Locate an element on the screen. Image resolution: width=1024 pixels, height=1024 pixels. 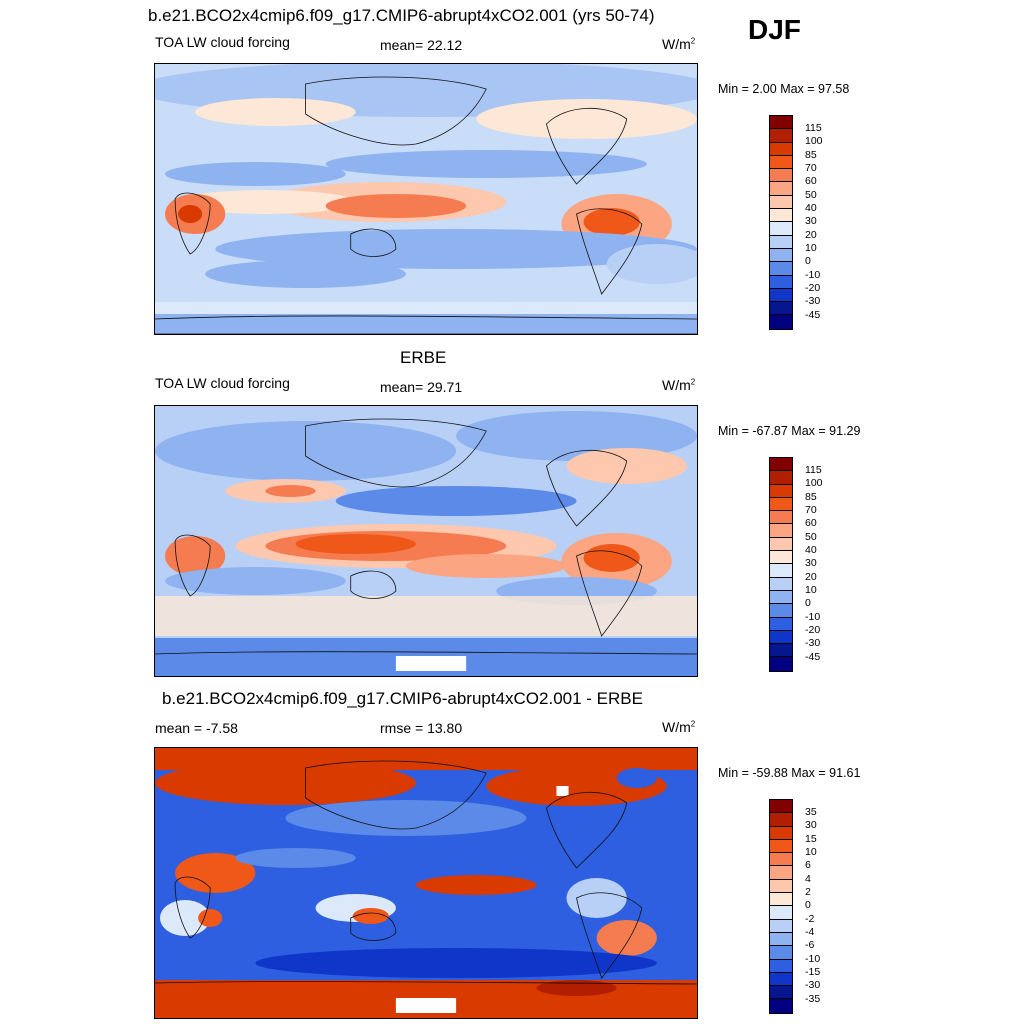
colorbar-tick: -45 is located at coordinates (813, 657).